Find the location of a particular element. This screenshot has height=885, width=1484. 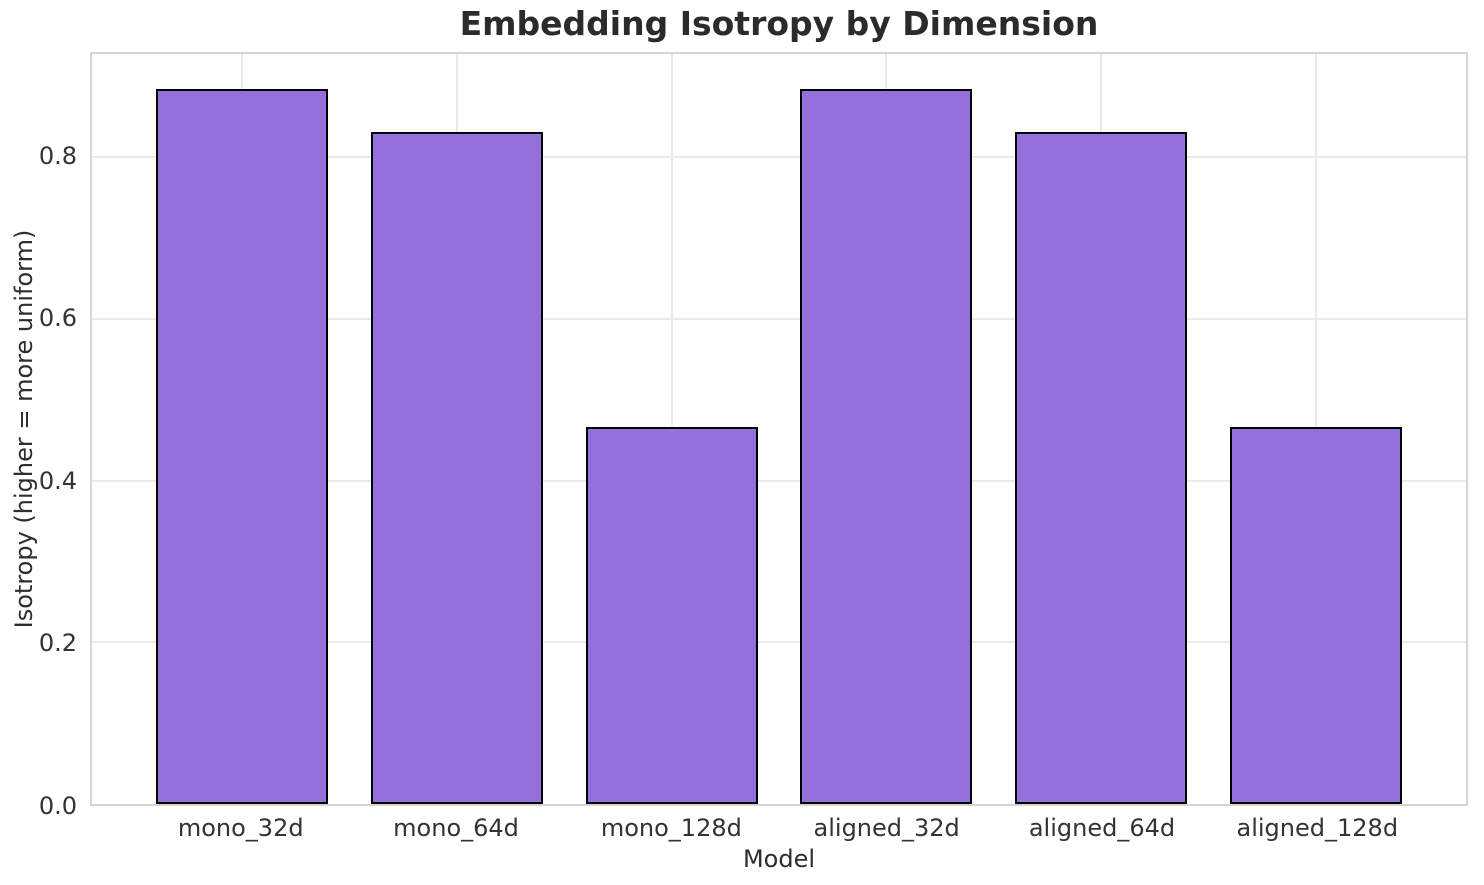

x-tick-label: mono_64d is located at coordinates (456, 828).